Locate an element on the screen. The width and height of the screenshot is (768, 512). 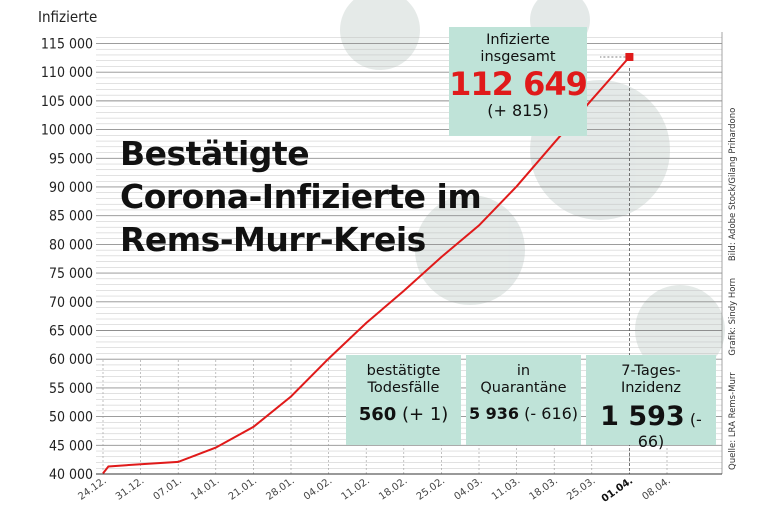
y-tick-label: 55 000 is located at coordinates (71, 389).